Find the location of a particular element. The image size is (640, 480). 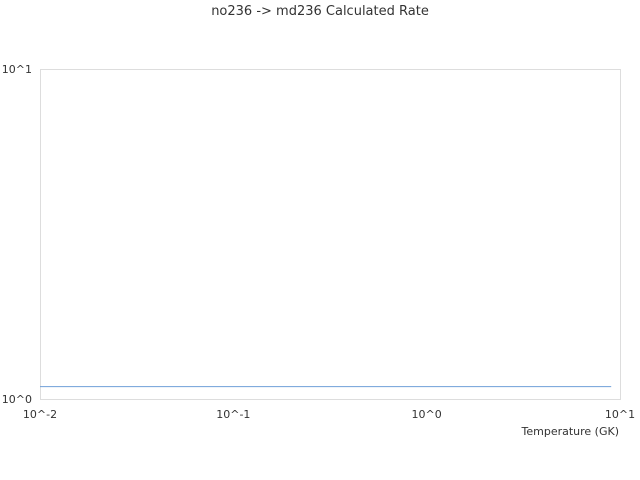

x-tick-label: 10^-2 is located at coordinates (40, 414).